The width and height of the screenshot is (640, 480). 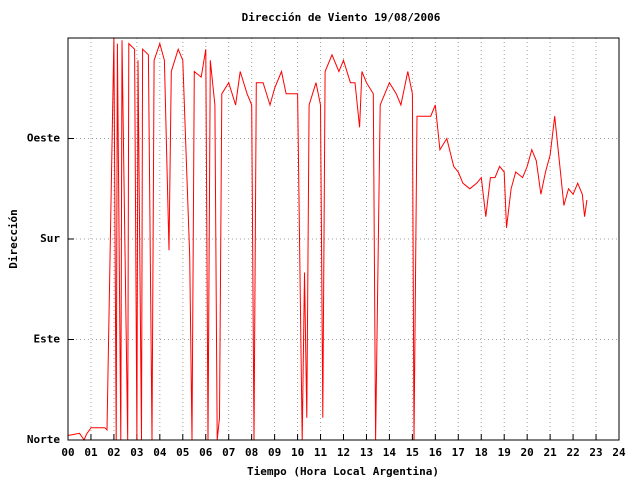 I want to click on y-axis-label: Dirección, so click(x=13, y=239).